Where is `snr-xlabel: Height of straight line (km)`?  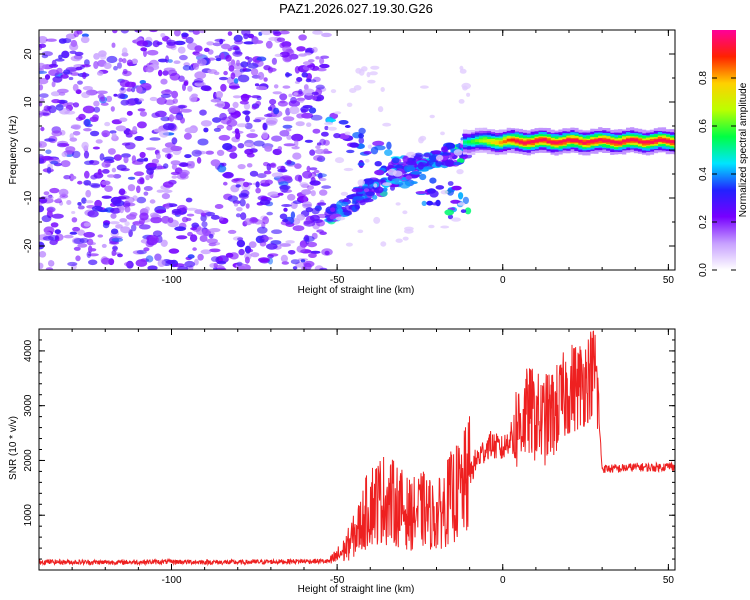
snr-xlabel: Height of straight line (km) is located at coordinates (356, 589).